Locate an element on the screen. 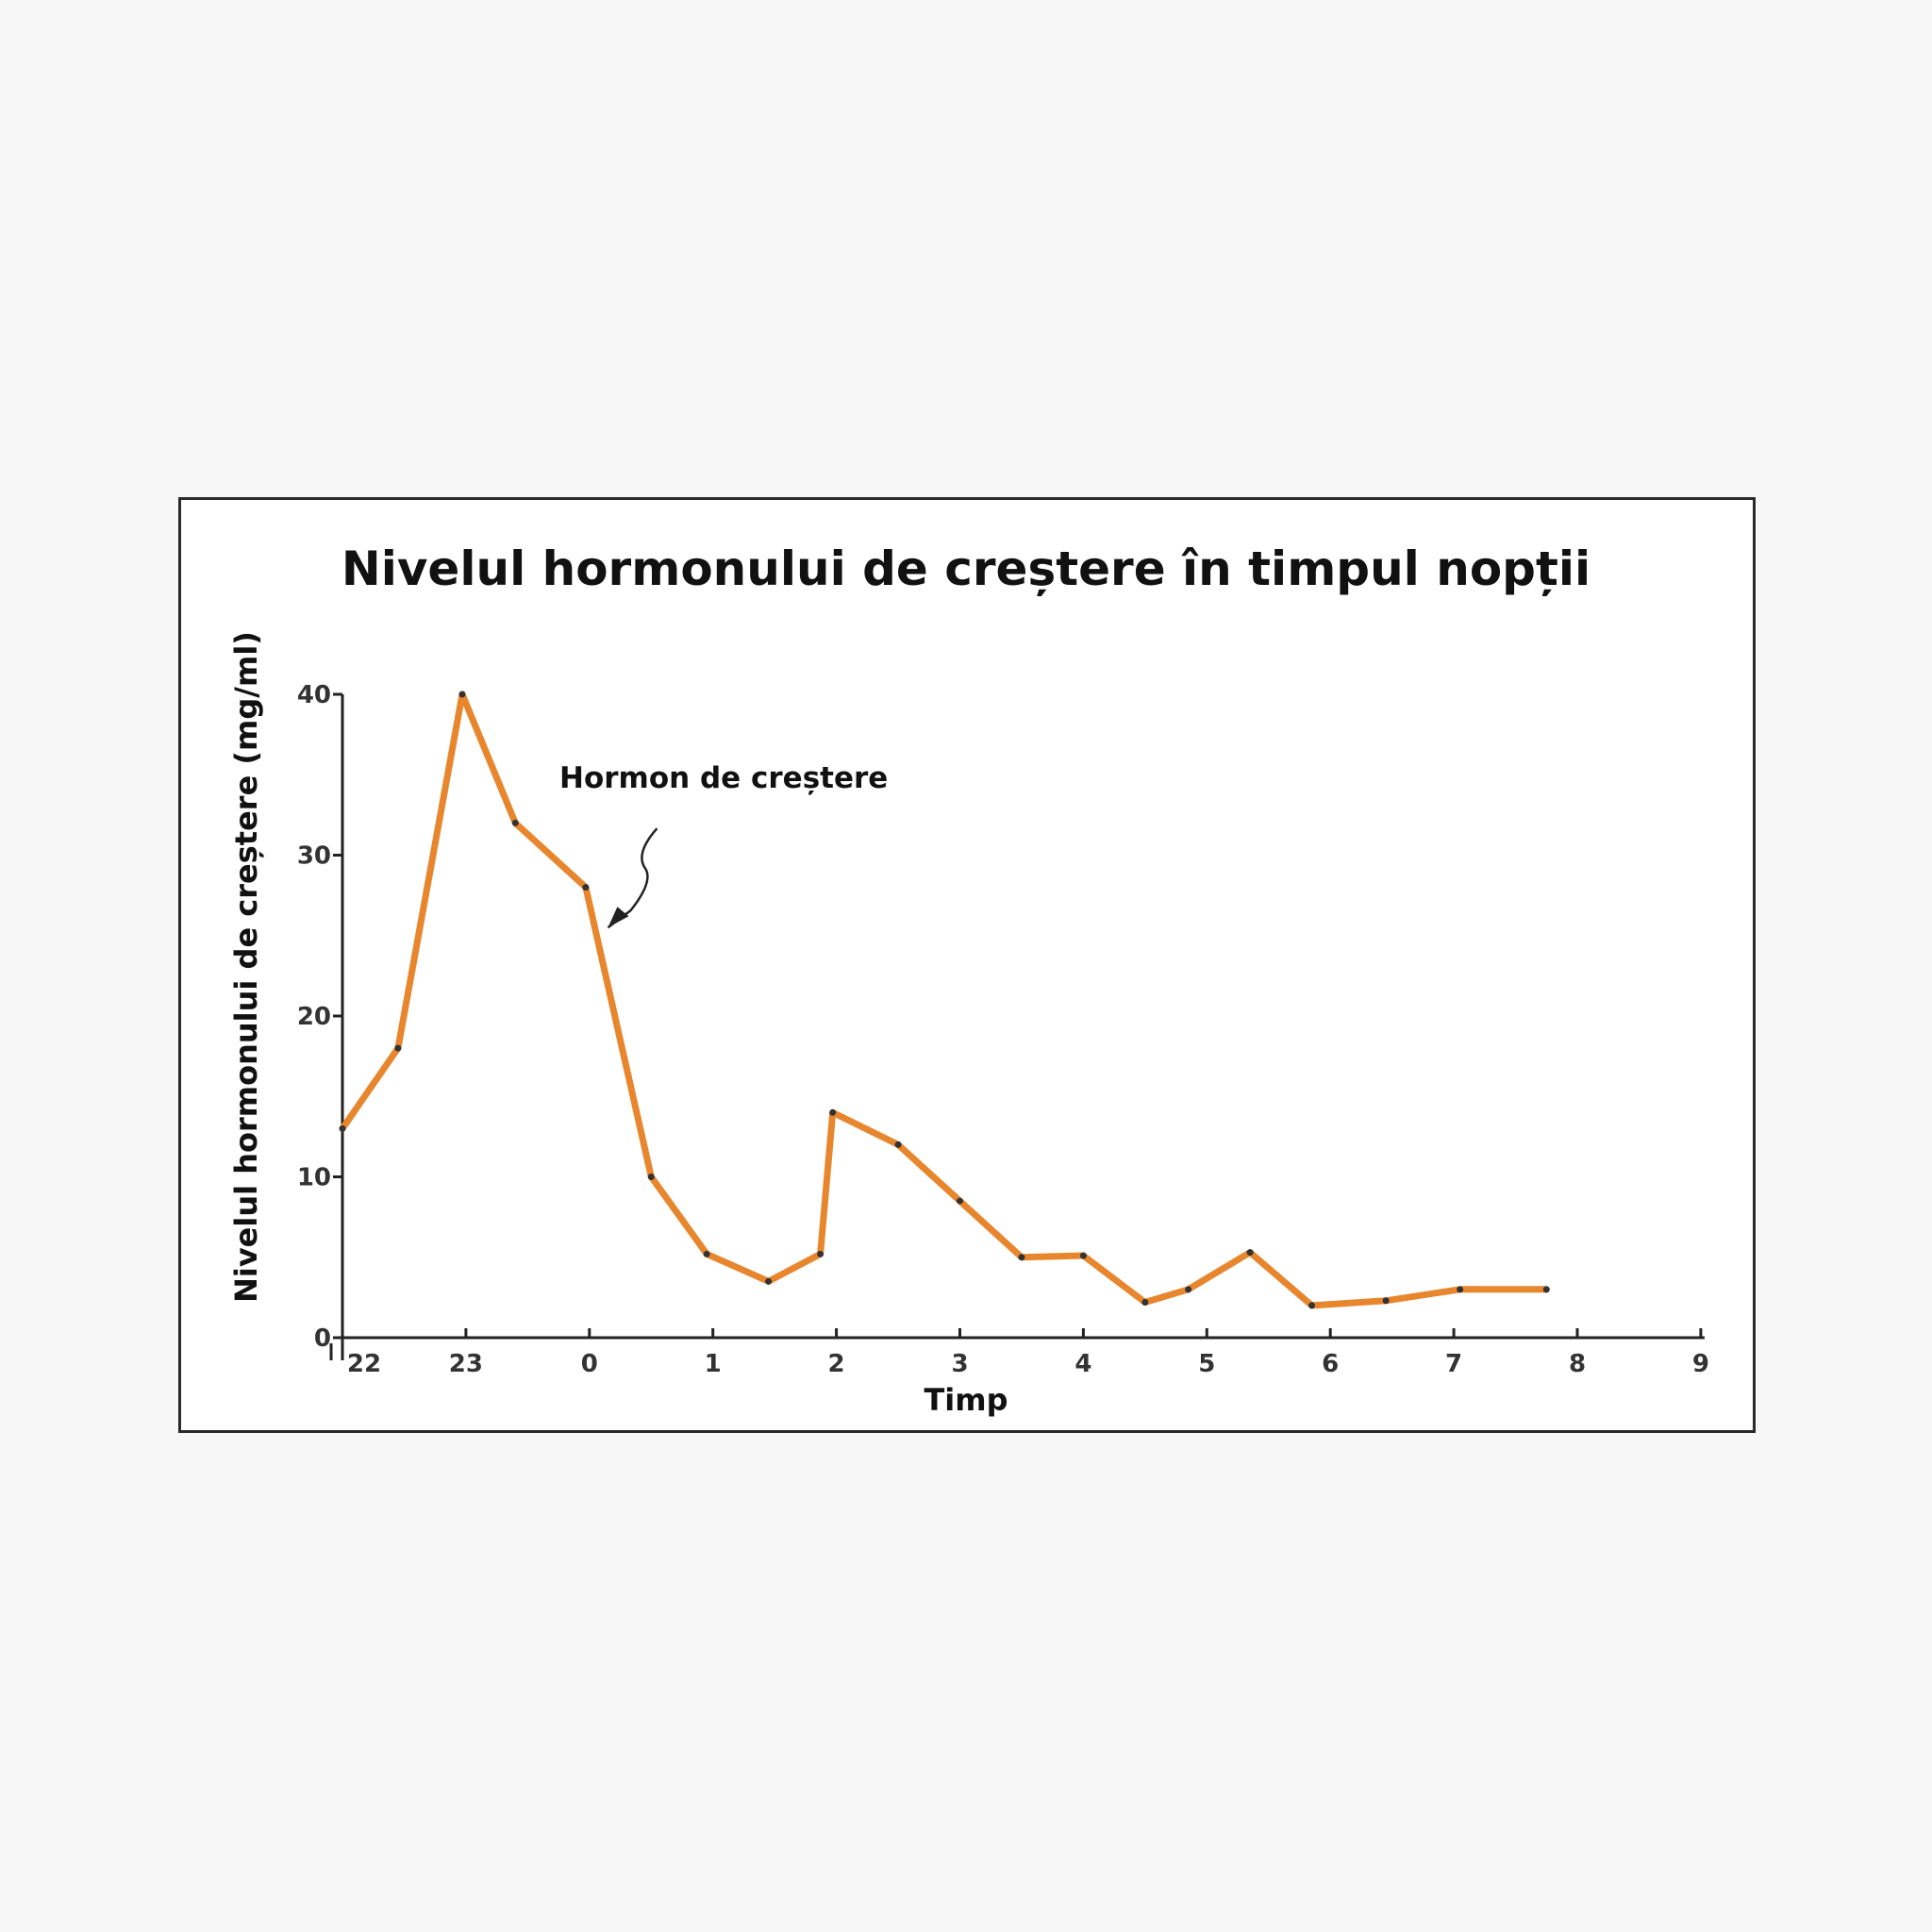  x-tick-label: 4 is located at coordinates (1082, 1364).